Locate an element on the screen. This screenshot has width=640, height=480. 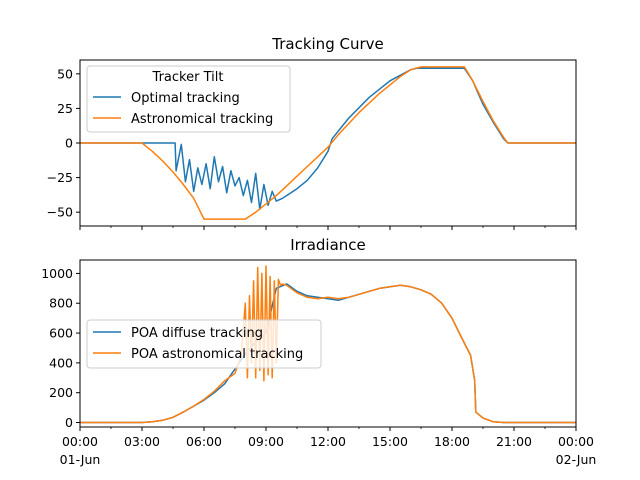
y-tick-label: 600 is located at coordinates (61, 333).